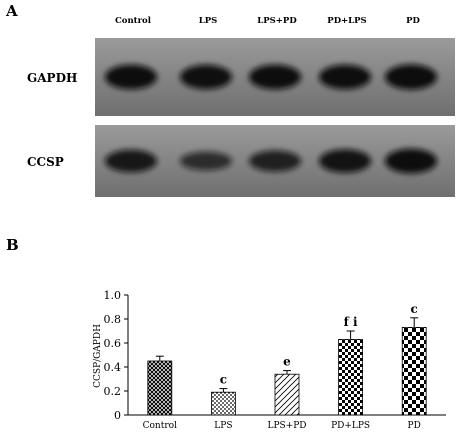 This screenshot has height=444, width=469. What do you see at coordinates (113, 367) in the screenshot?
I see `y-tick-label: 0.4` at bounding box center [113, 367].